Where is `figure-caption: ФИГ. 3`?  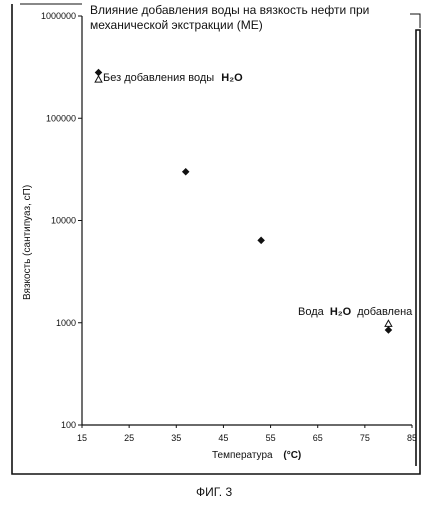 figure-caption: ФИГ. 3 is located at coordinates (214, 492).